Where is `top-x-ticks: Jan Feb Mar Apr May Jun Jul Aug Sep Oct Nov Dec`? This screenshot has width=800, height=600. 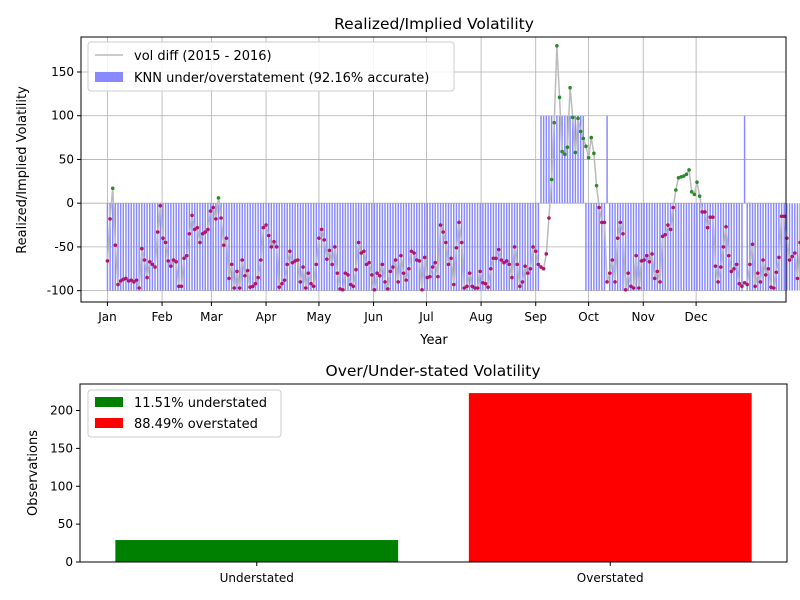
top-x-ticks: Jan Feb Mar Apr May Jun Jul Aug Sep Oct Nov Dec is located at coordinates (402, 313).